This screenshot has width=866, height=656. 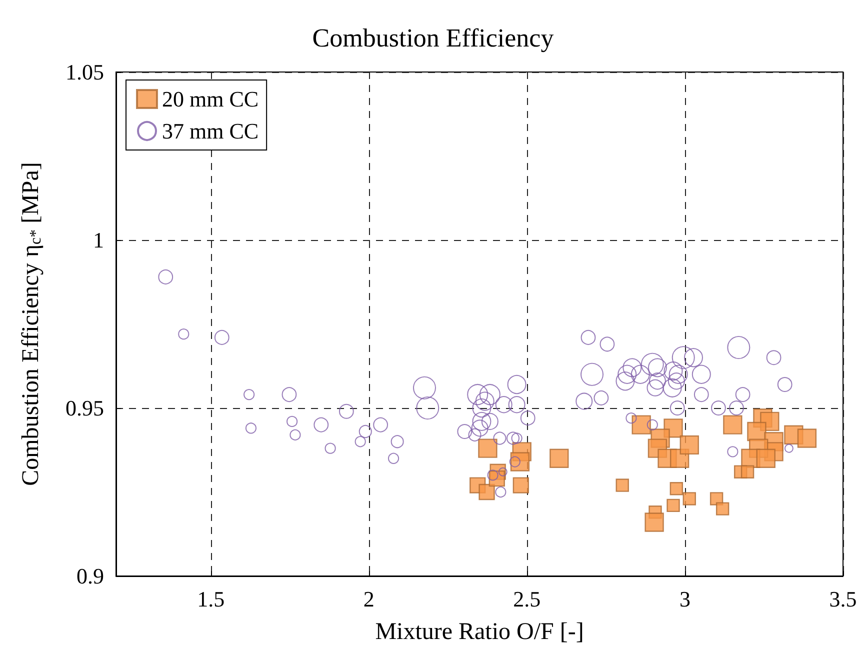 What do you see at coordinates (98, 240) in the screenshot?
I see `y-tick-label: 1` at bounding box center [98, 240].